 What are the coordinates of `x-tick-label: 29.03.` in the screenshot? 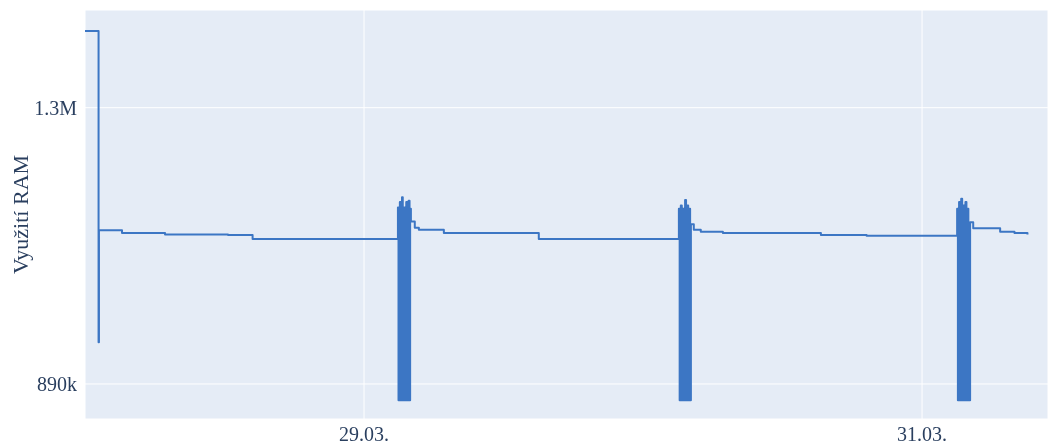 It's located at (364, 432).